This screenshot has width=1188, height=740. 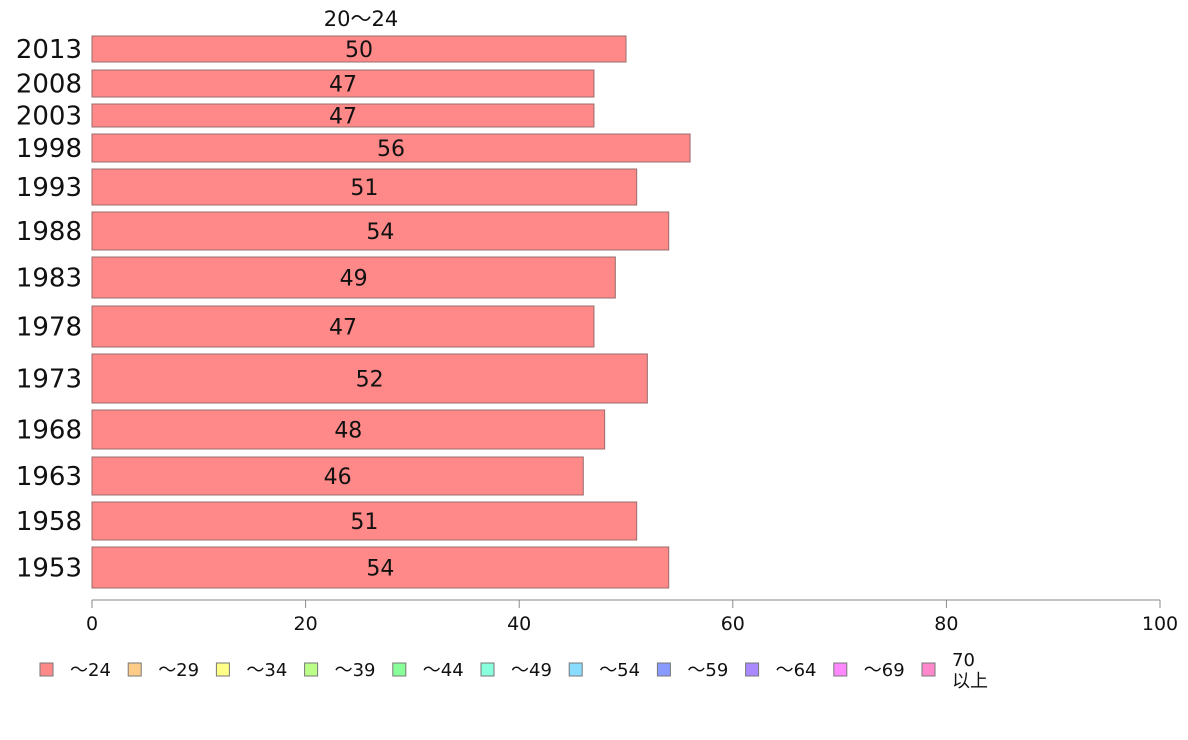 I want to click on category-label: 1993, so click(x=49, y=188).